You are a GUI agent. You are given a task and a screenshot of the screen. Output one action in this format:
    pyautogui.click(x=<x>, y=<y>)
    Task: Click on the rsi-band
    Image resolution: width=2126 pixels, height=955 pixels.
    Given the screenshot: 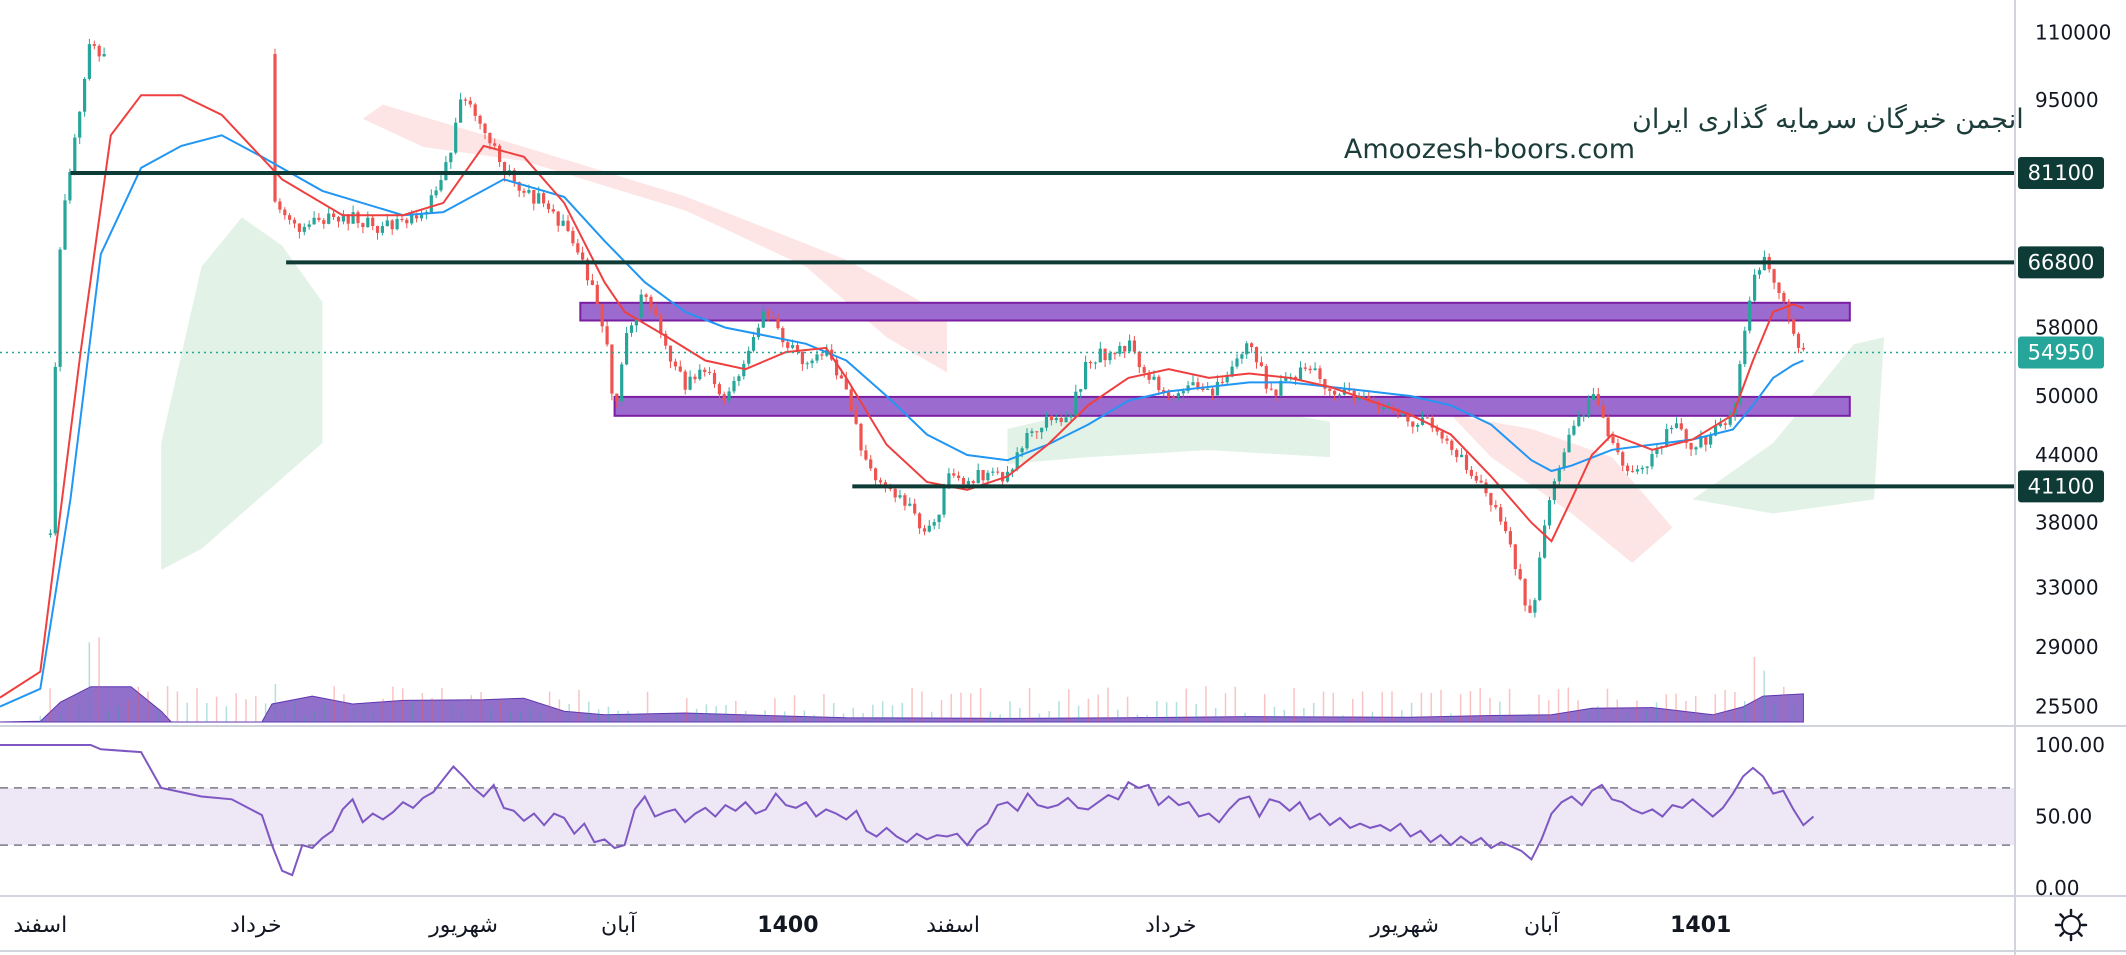 What is the action you would take?
    pyautogui.click(x=1007, y=816)
    